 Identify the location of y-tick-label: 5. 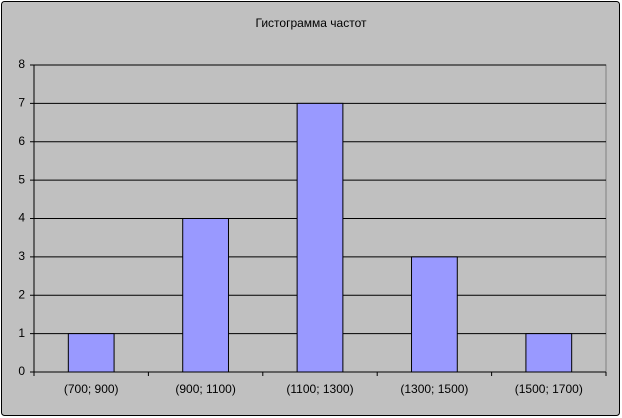
(21, 179).